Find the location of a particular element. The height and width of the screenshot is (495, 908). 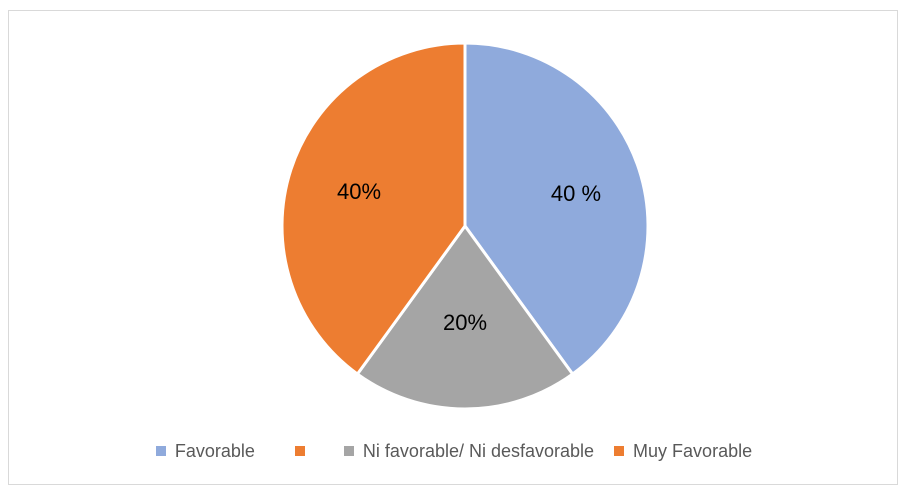

legend-item-unlabeled is located at coordinates (304, 451).